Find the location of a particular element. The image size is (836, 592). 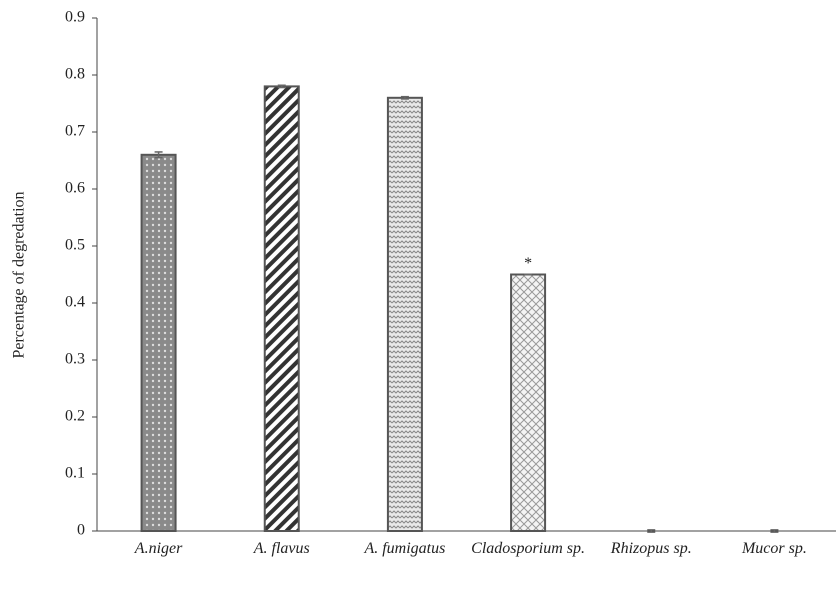

x-tick-label: A. fumigatus is located at coordinates (405, 548).